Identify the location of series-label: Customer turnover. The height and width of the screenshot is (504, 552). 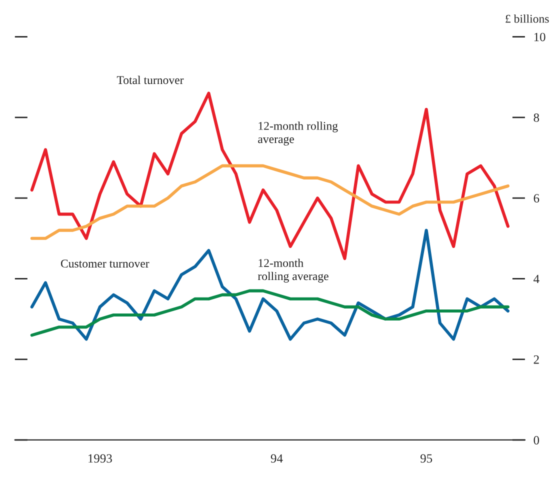
(105, 264).